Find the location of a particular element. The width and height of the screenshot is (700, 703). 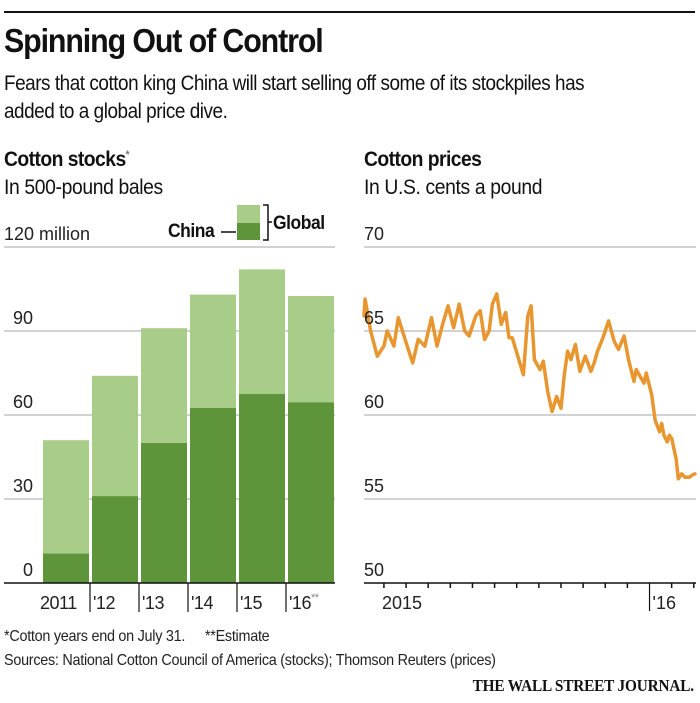

price-x-tick-label: 2015 is located at coordinates (402, 603).